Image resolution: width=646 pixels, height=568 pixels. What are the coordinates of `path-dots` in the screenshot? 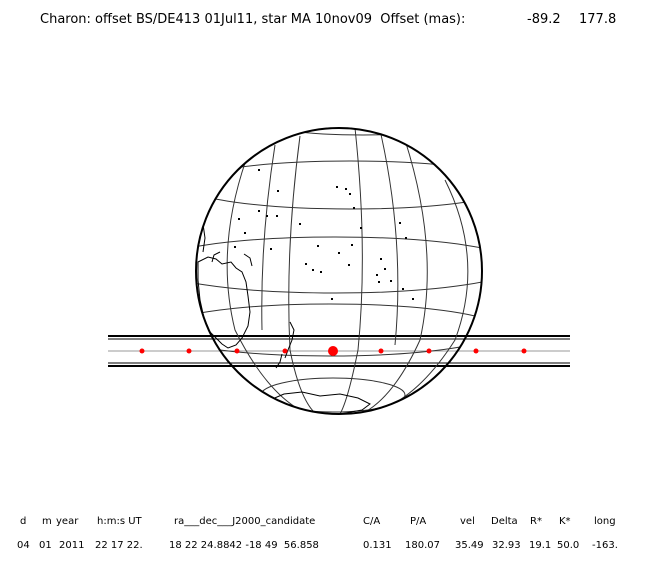 It's located at (333, 351).